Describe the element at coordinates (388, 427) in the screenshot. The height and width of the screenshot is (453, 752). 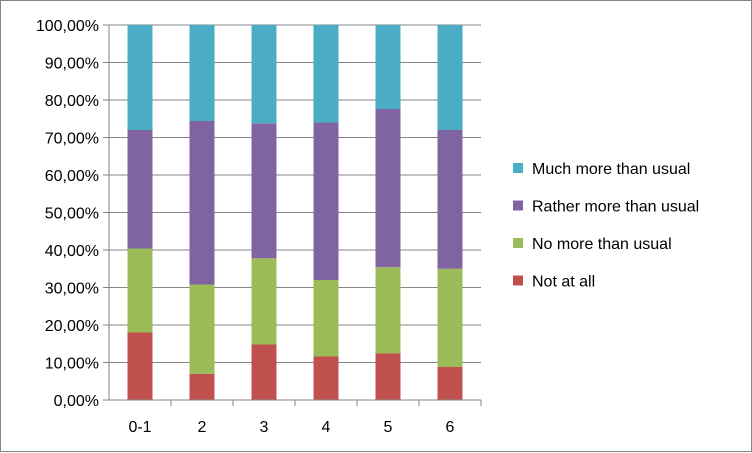
I see `x-tick-label: 5` at that location.